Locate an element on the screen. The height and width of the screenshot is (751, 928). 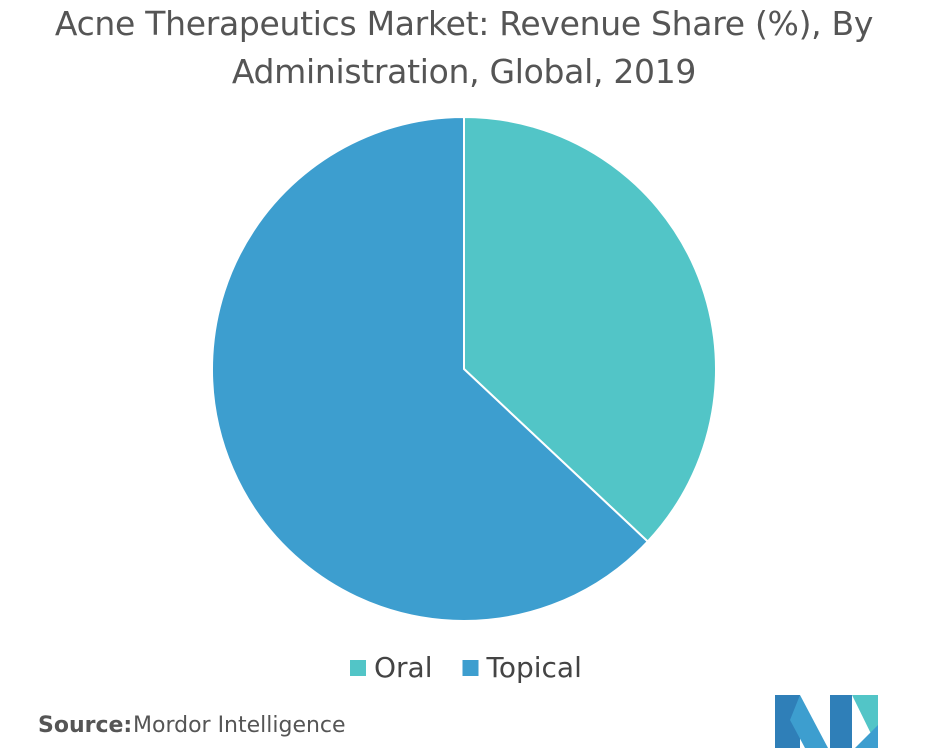
legend-label: Oral is located at coordinates (403, 667).